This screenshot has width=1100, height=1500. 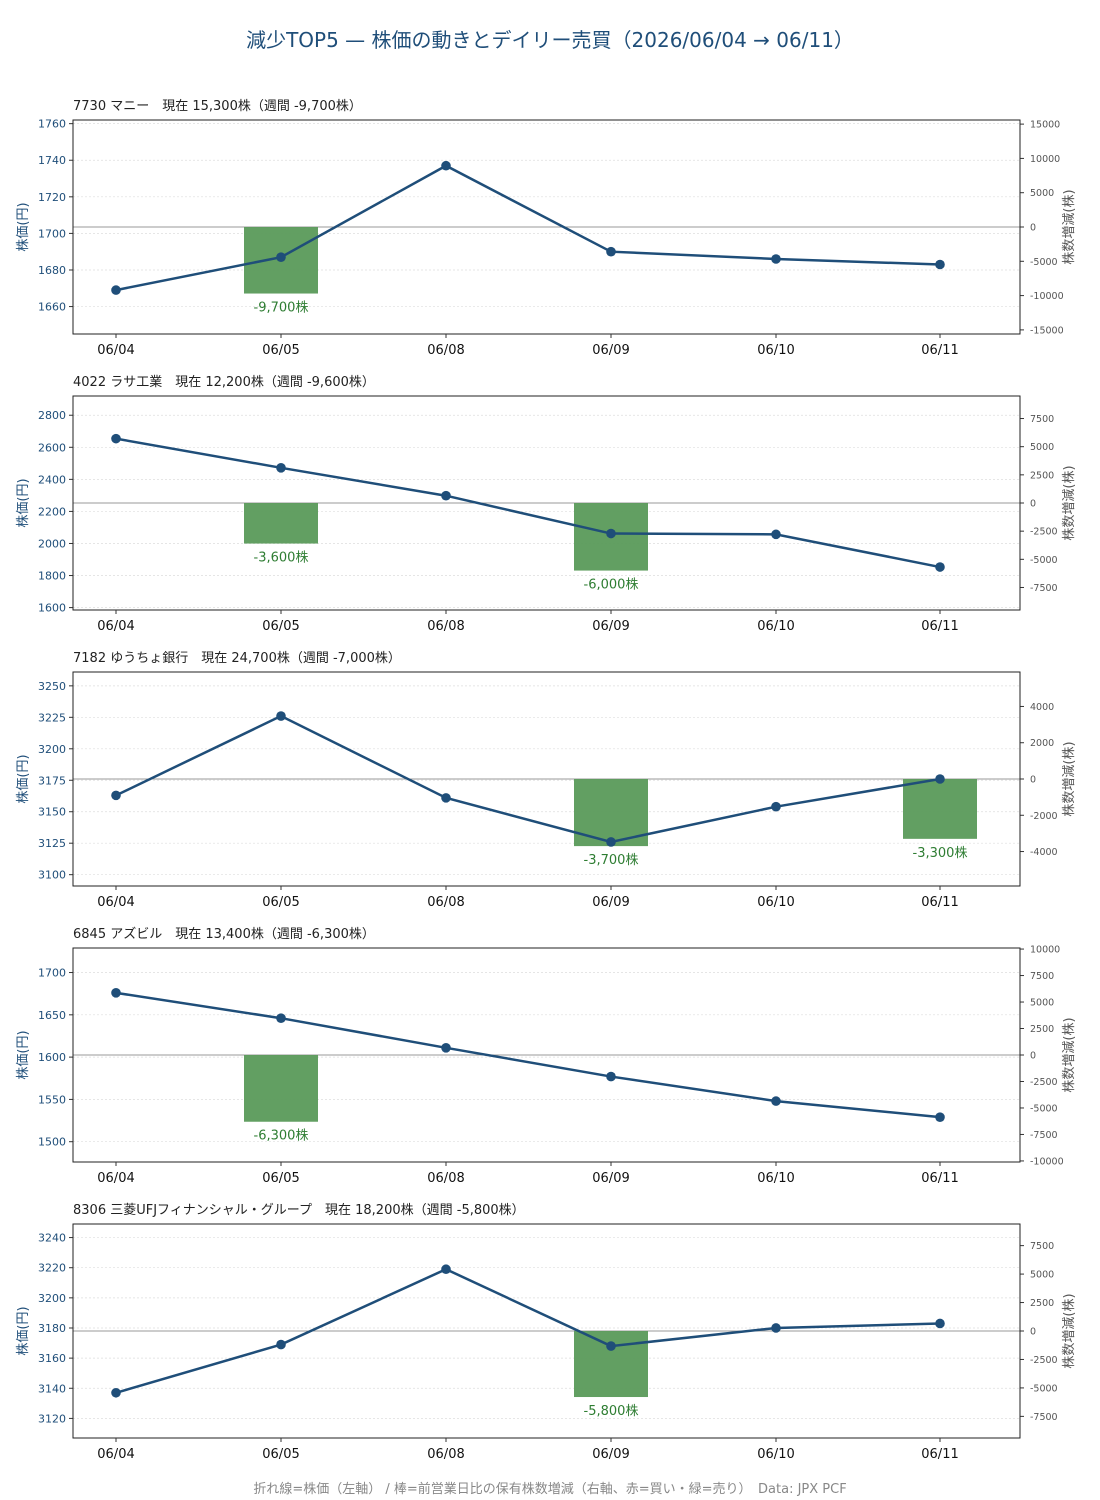 What do you see at coordinates (52, 1142) in the screenshot?
I see `y-tick-label: 1500` at bounding box center [52, 1142].